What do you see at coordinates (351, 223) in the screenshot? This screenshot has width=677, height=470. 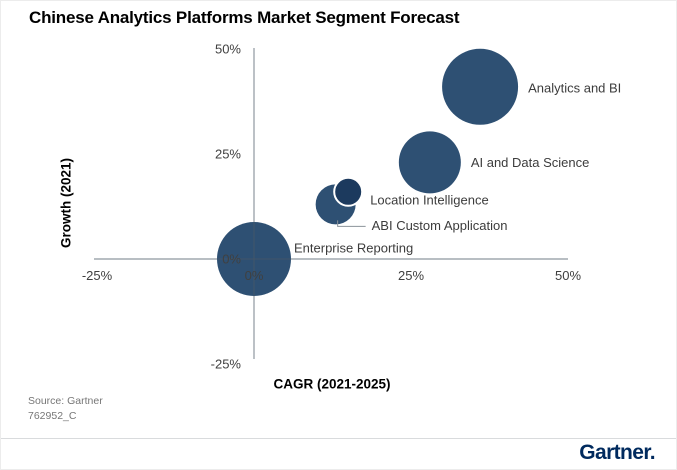 I see `leader-line-abi-custom-application` at bounding box center [351, 223].